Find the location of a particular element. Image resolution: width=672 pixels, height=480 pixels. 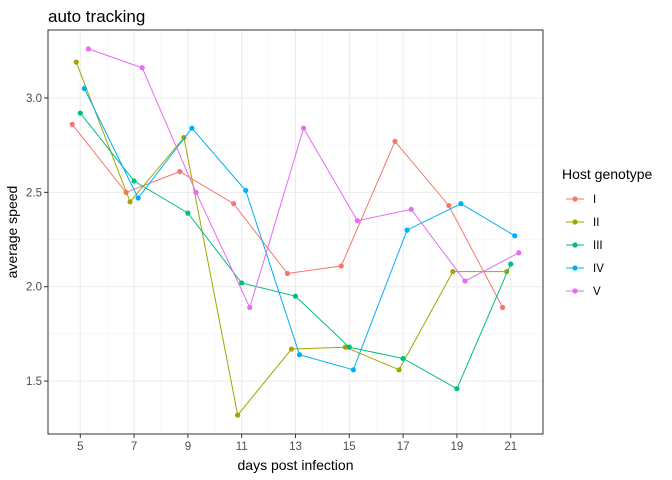

x-tick-label: 17 is located at coordinates (403, 447).